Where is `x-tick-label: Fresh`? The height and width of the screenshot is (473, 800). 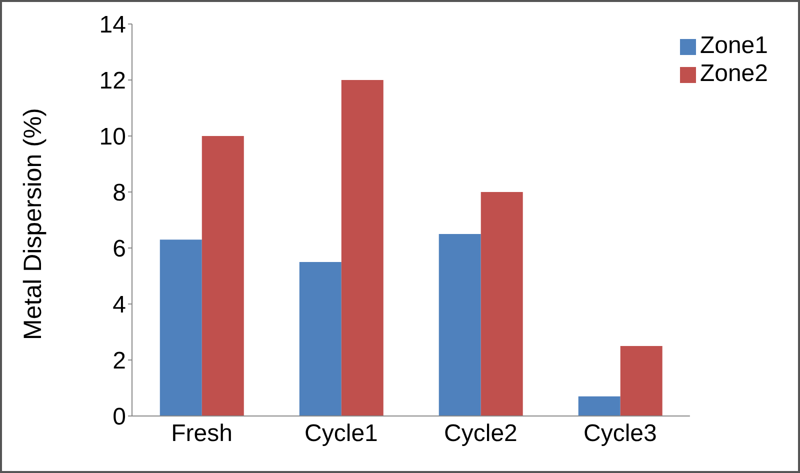 x-tick-label: Fresh is located at coordinates (201, 434).